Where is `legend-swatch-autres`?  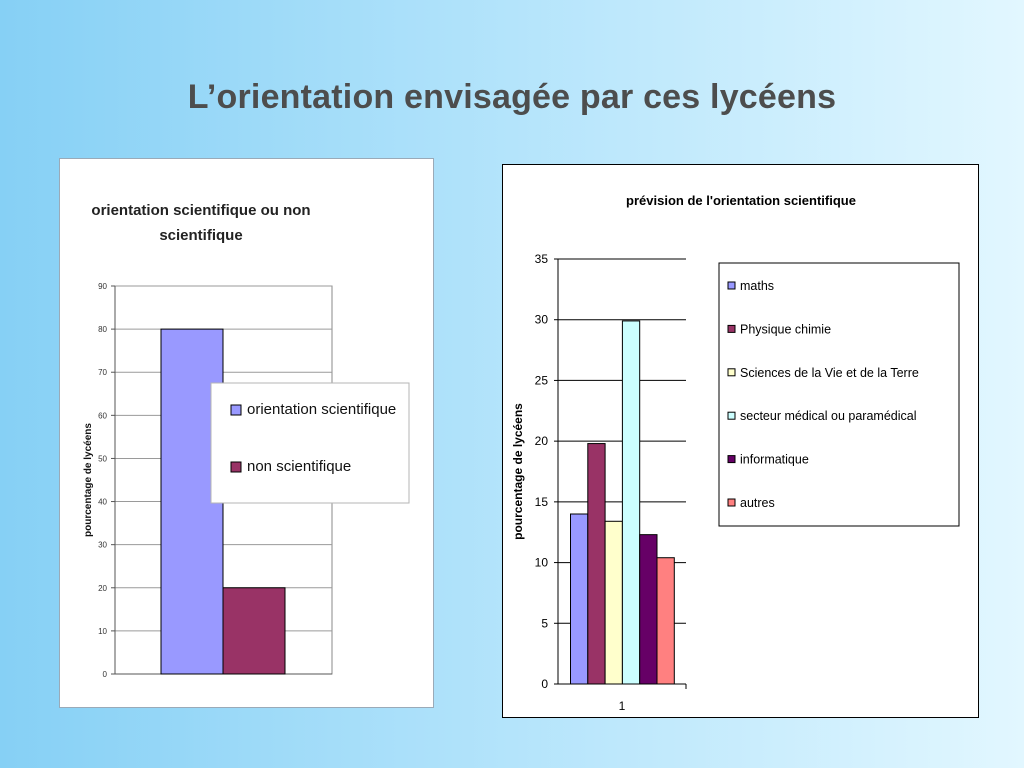
legend-swatch-autres is located at coordinates (731, 502).